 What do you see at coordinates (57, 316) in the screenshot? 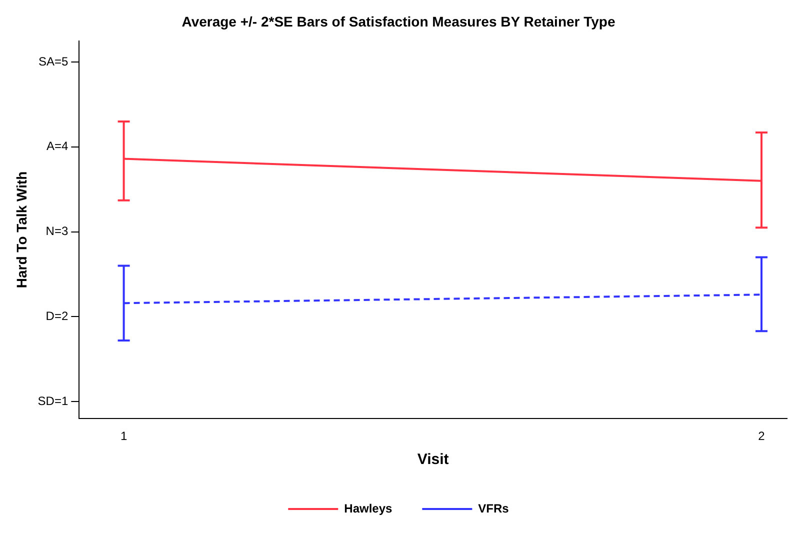
I see `y-tick-label: D=2` at bounding box center [57, 316].